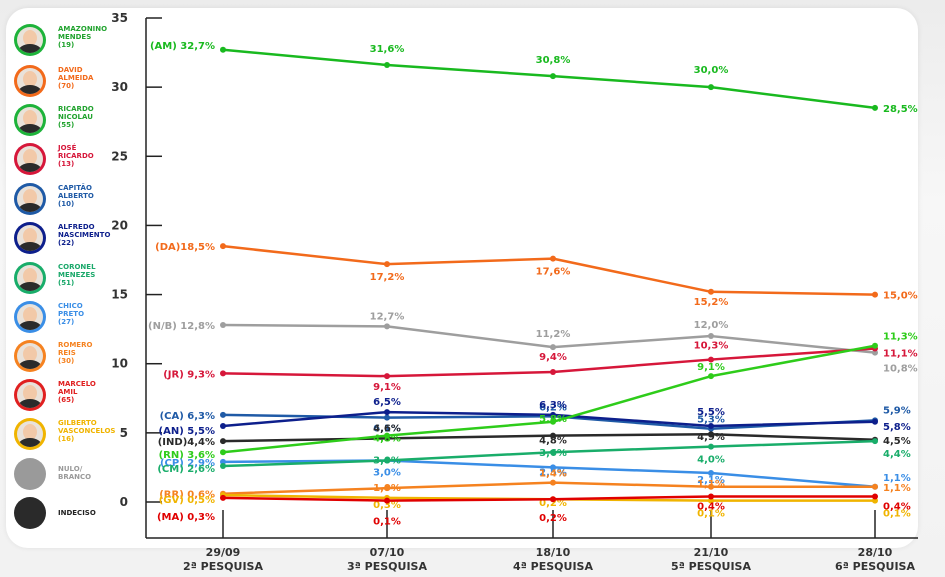 The image size is (945, 577). I want to click on data-label: 2,1%, so click(711, 480).